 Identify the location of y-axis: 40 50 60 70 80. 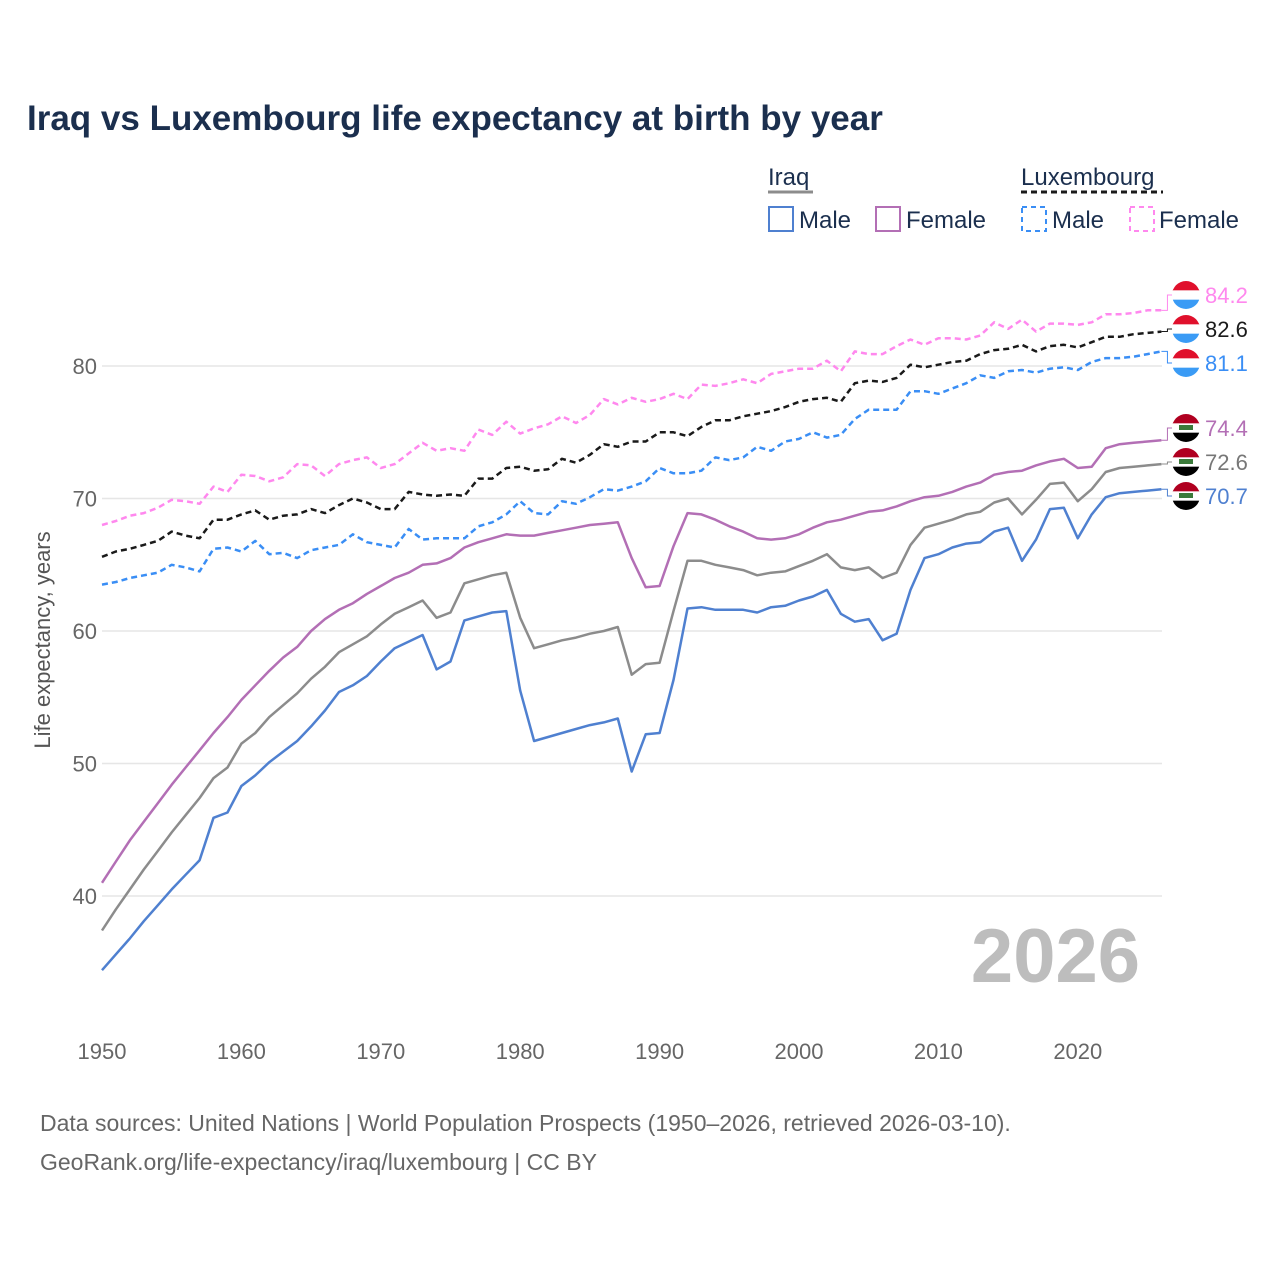
(85, 631).